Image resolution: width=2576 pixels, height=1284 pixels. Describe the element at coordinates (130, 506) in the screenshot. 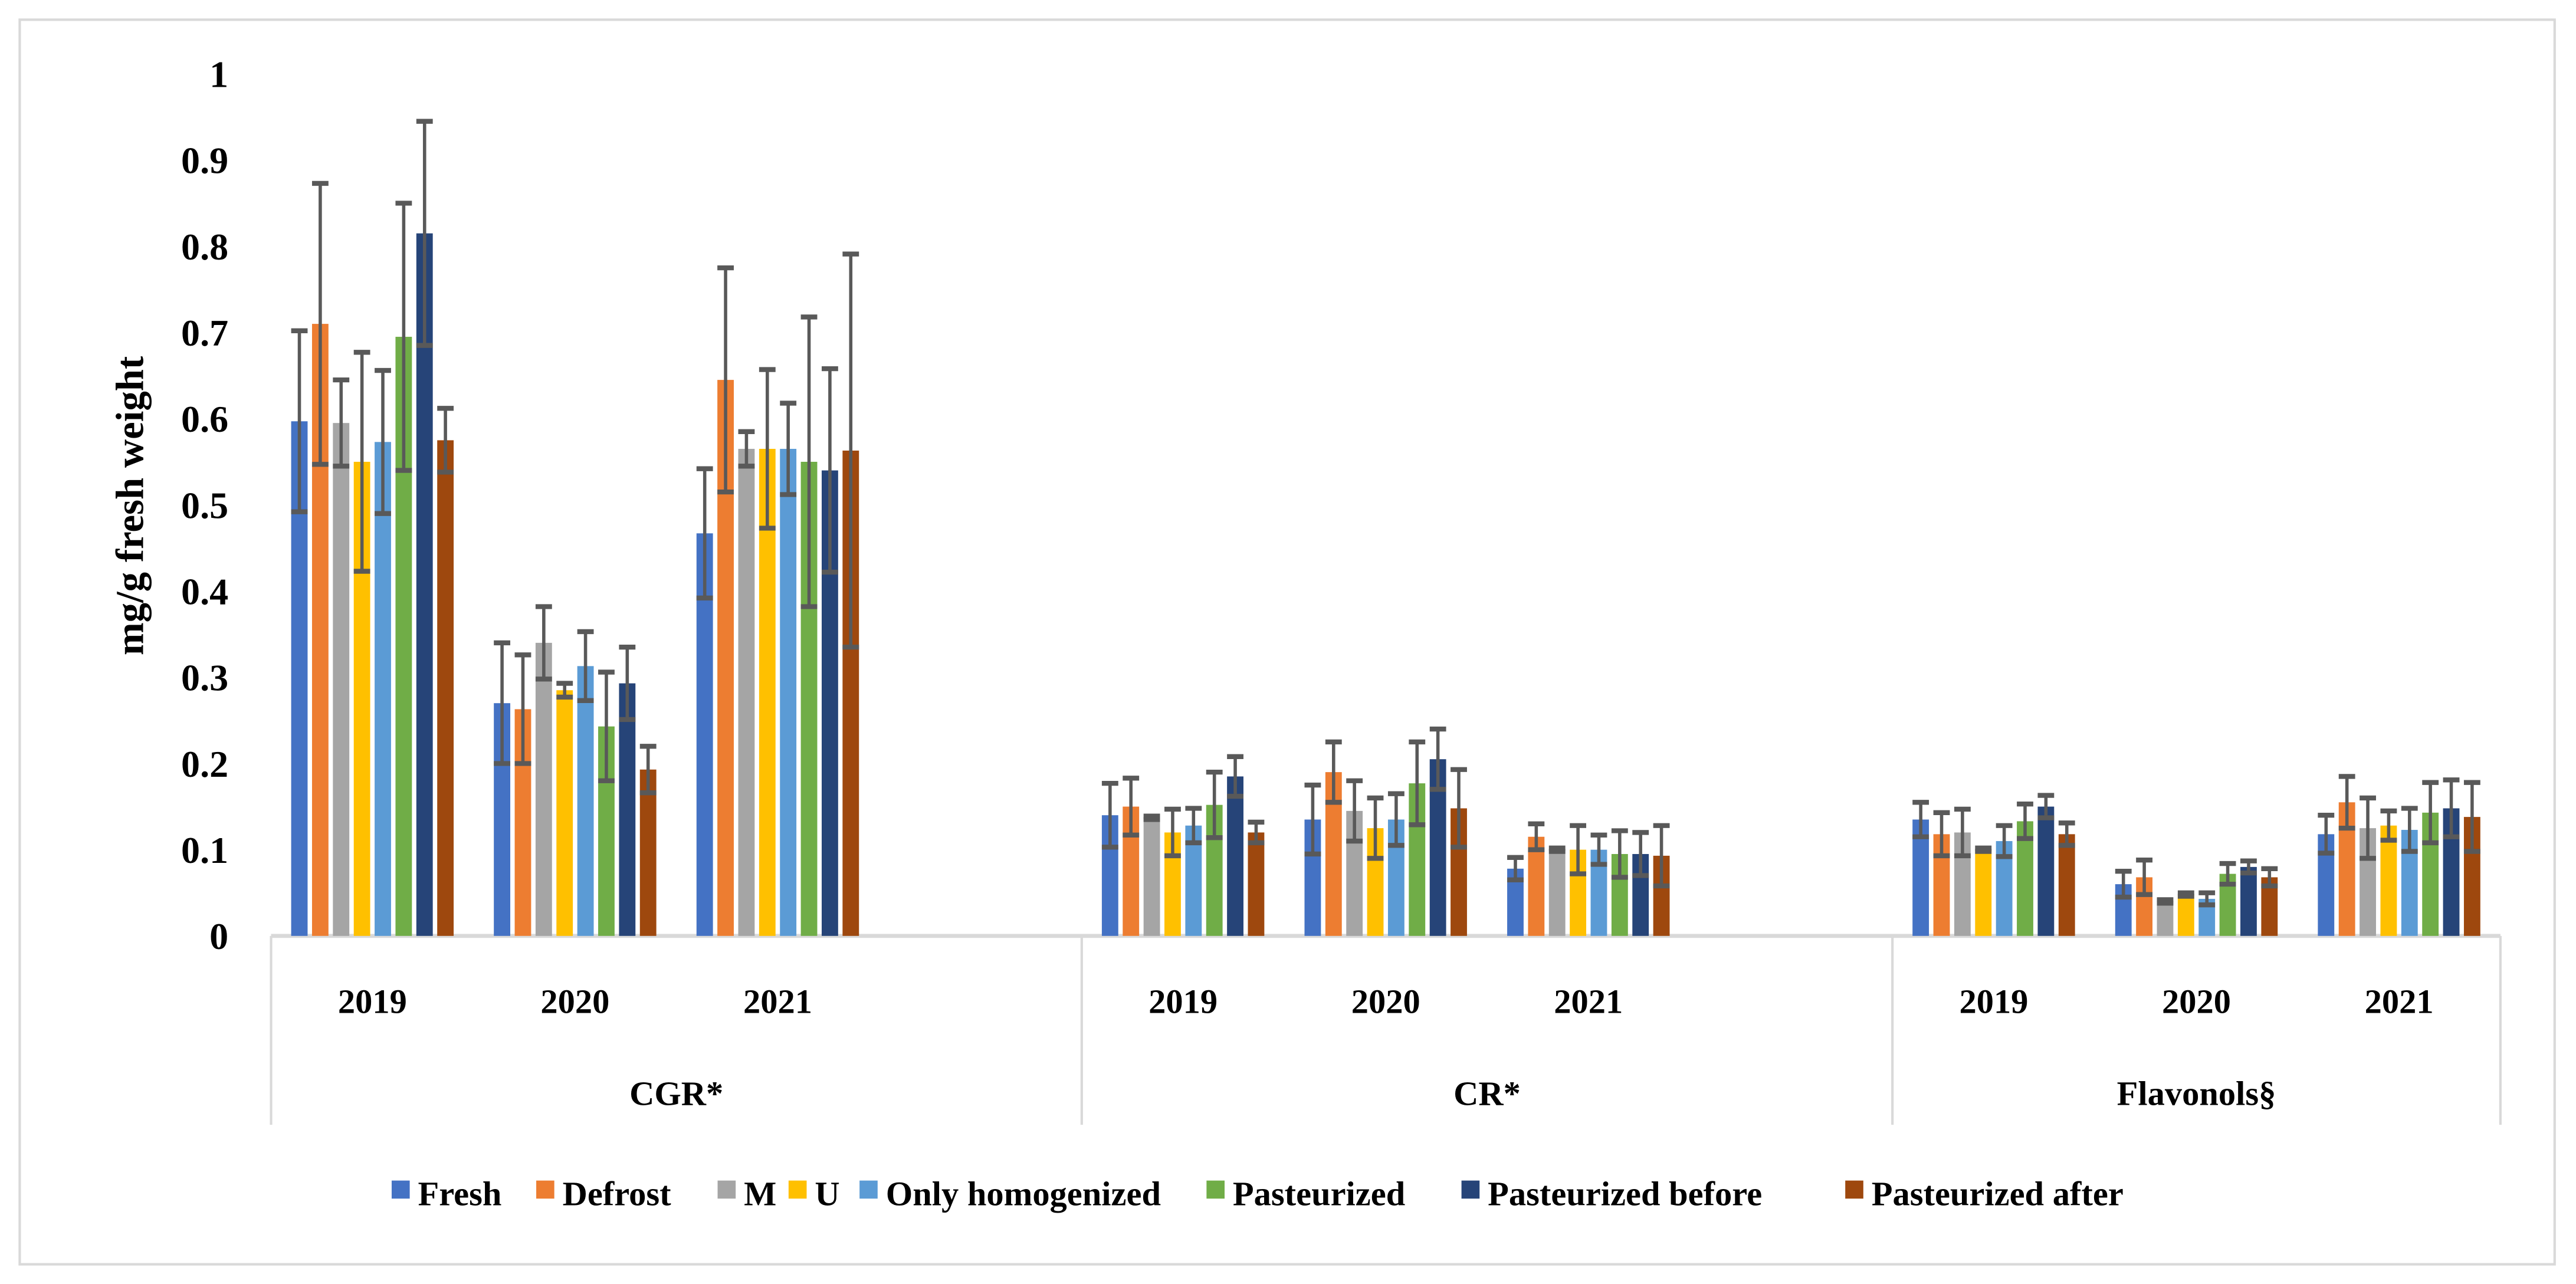

I see `y-axis-title: mg/g fresh weight` at that location.